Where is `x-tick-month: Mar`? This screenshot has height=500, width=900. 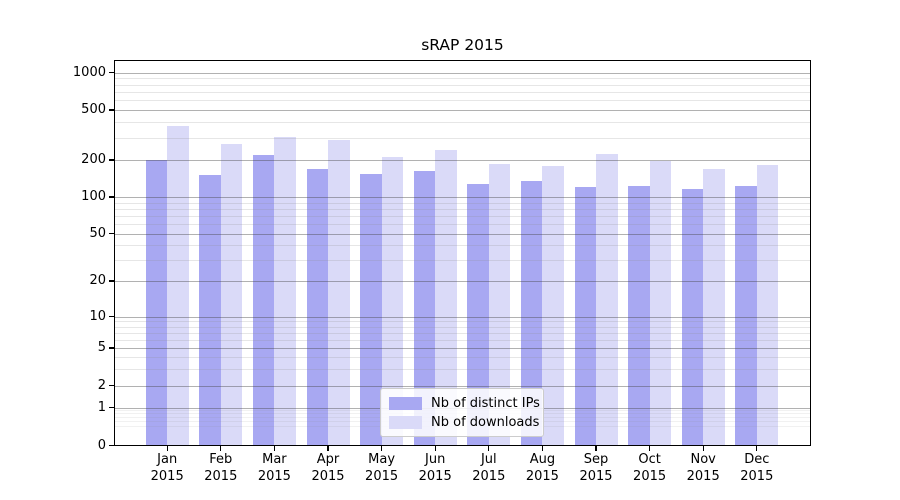 x-tick-month: Mar is located at coordinates (274, 459).